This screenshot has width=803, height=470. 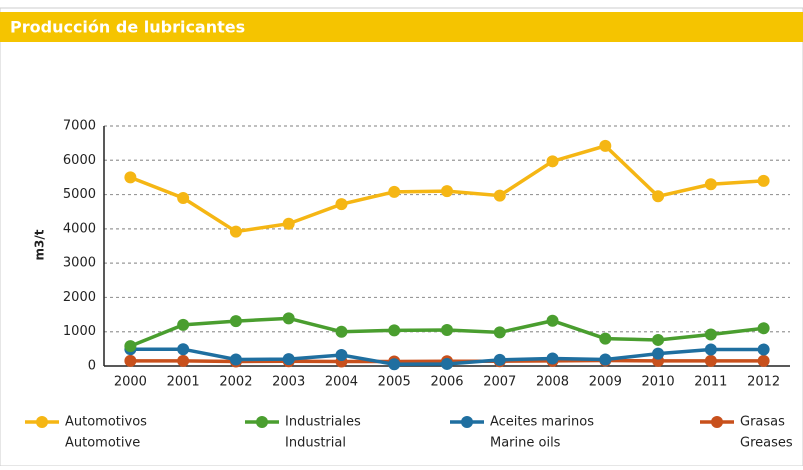 What do you see at coordinates (106, 422) in the screenshot?
I see `legend-label: Automotivos` at bounding box center [106, 422].